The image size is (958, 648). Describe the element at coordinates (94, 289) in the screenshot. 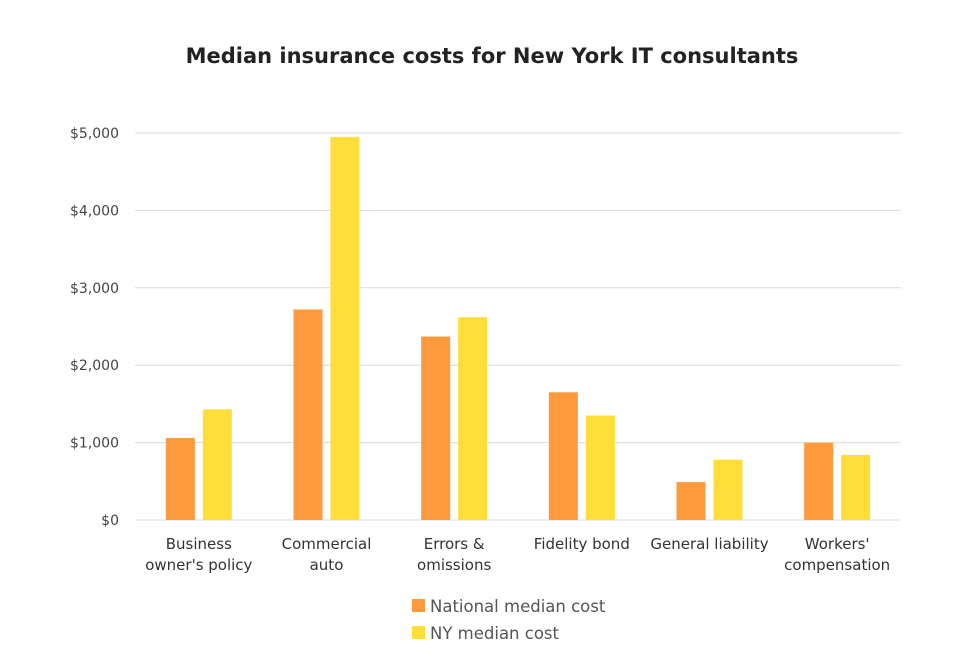

I see `y-tick-label: $3,000` at that location.